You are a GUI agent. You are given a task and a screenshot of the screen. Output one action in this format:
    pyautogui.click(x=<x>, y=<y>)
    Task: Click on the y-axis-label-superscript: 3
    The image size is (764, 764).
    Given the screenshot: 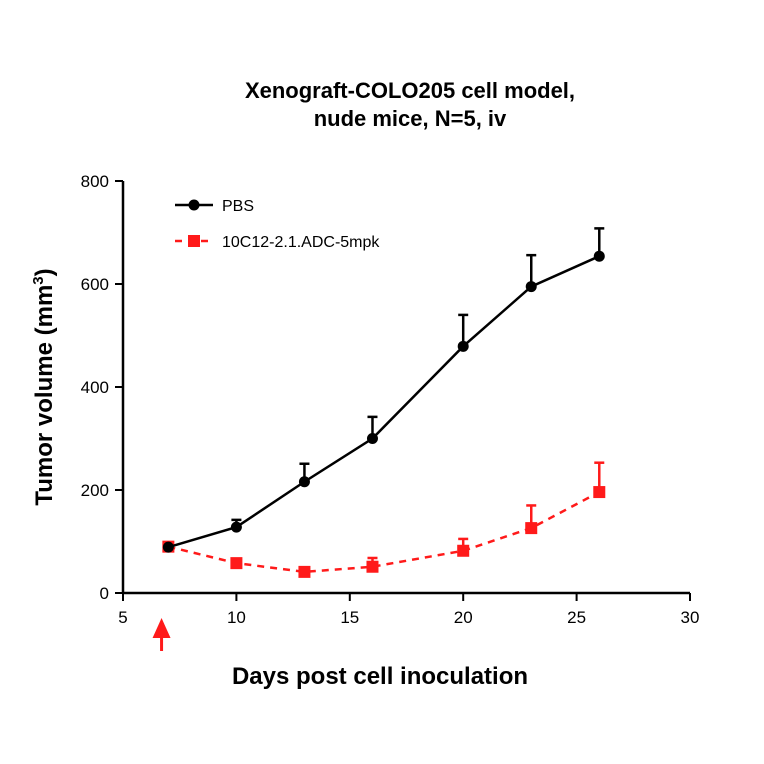 What is the action you would take?
    pyautogui.click(x=38, y=280)
    